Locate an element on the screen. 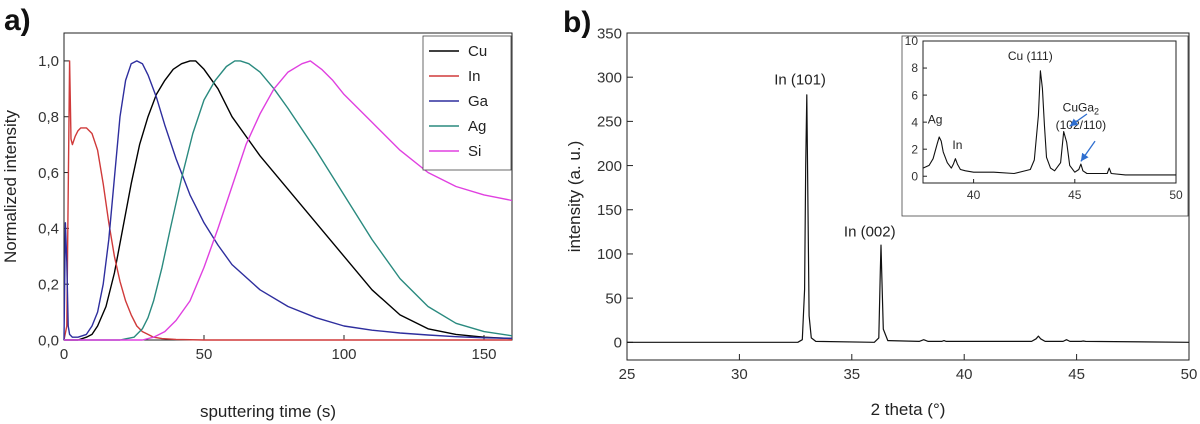 This screenshot has width=1200, height=424. inset-peak-label: Ag is located at coordinates (935, 119).